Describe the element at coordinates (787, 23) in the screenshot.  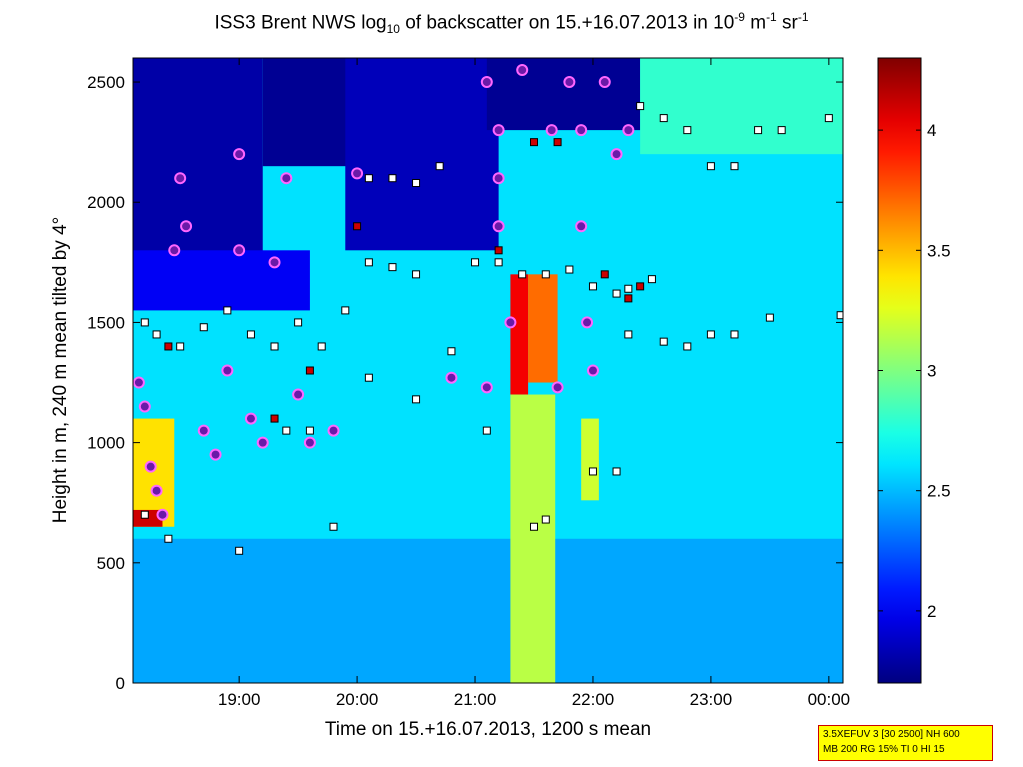
I see `title-part-g: sr` at that location.